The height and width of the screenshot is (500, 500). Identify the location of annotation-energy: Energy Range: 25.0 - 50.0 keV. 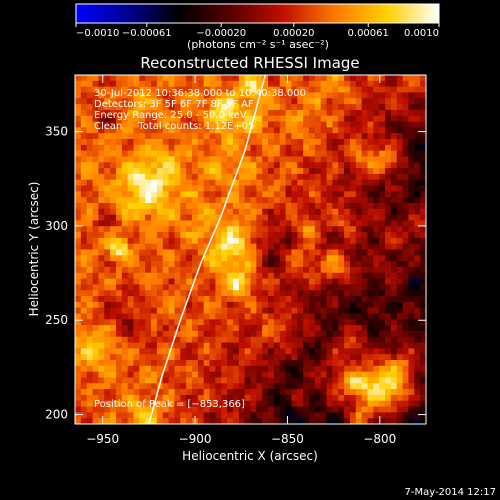
(170, 115).